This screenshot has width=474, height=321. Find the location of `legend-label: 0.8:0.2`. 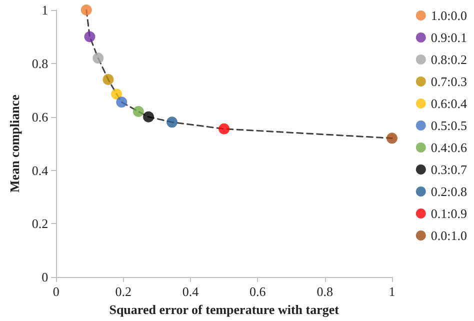

legend-label: 0.8:0.2 is located at coordinates (449, 59).